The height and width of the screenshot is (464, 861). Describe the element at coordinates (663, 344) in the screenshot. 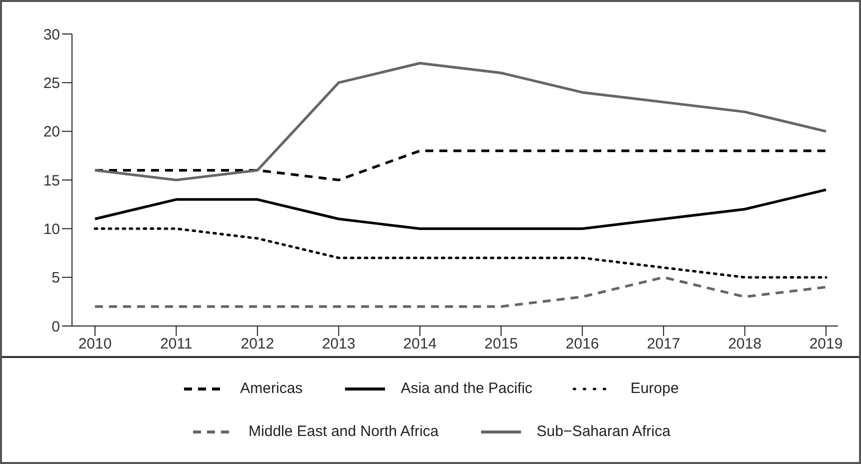

I see `x-tick-label: 2017` at that location.